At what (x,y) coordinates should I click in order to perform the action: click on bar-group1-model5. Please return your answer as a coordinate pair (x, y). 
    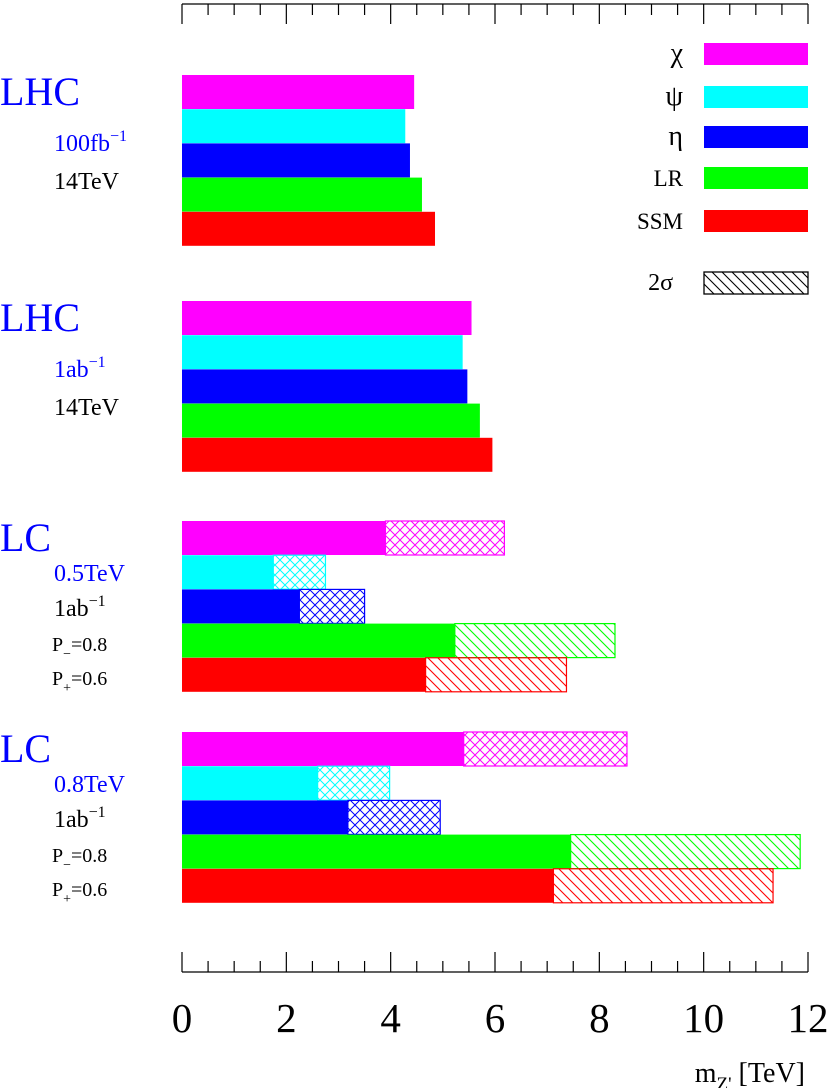
    Looking at the image, I should click on (309, 228).